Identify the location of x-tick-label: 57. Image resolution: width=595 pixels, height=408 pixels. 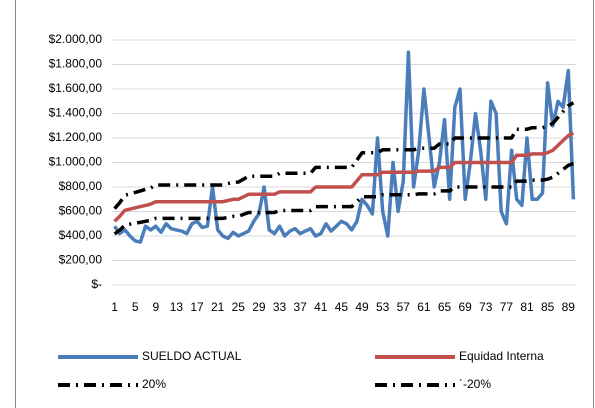
(404, 307).